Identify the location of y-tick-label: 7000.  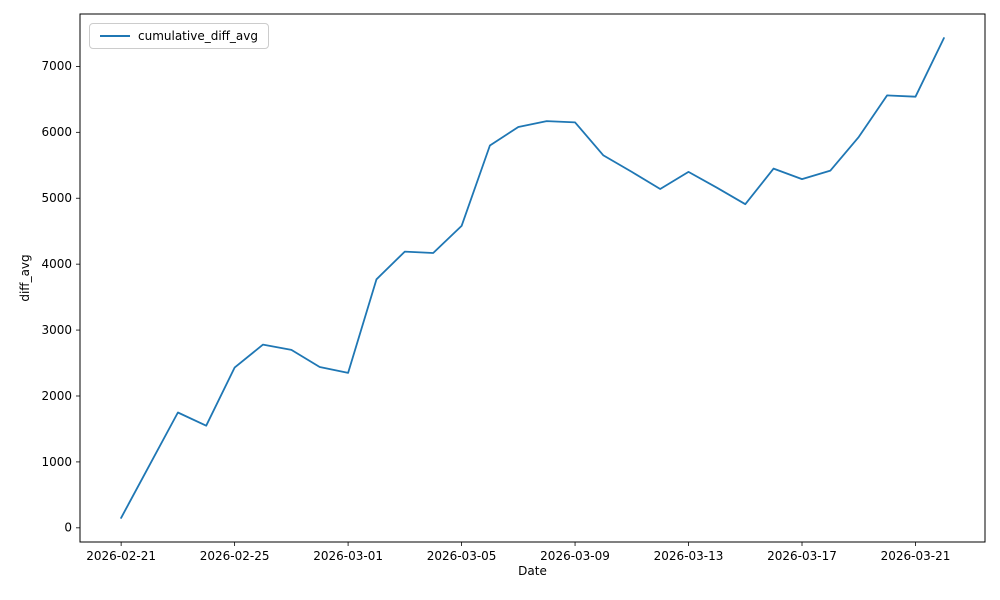
(56, 66).